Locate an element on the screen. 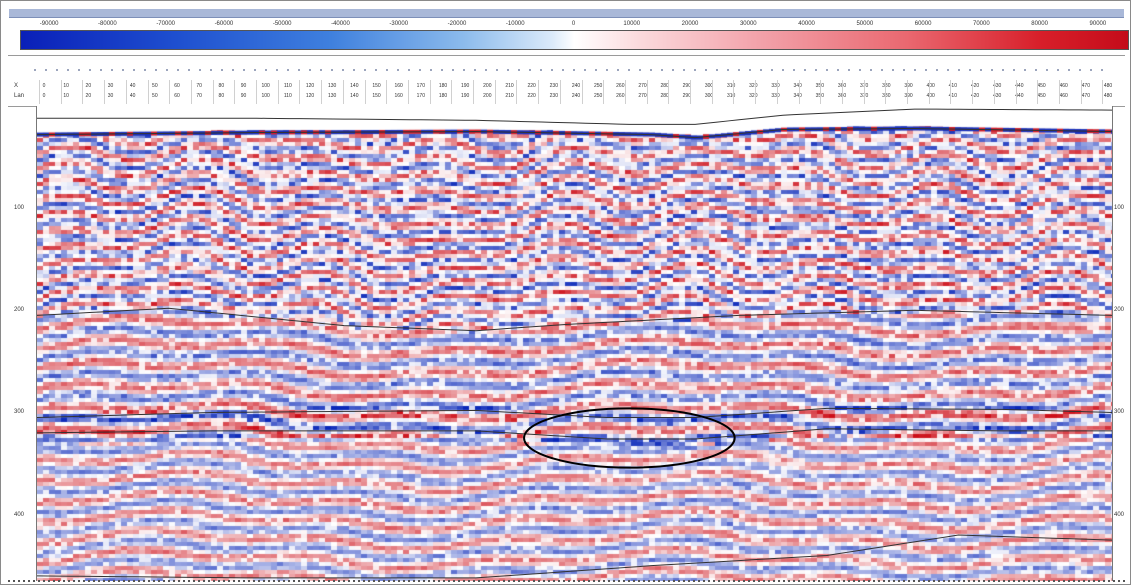  trace-header-cell: 320 is located at coordinates (753, 96).